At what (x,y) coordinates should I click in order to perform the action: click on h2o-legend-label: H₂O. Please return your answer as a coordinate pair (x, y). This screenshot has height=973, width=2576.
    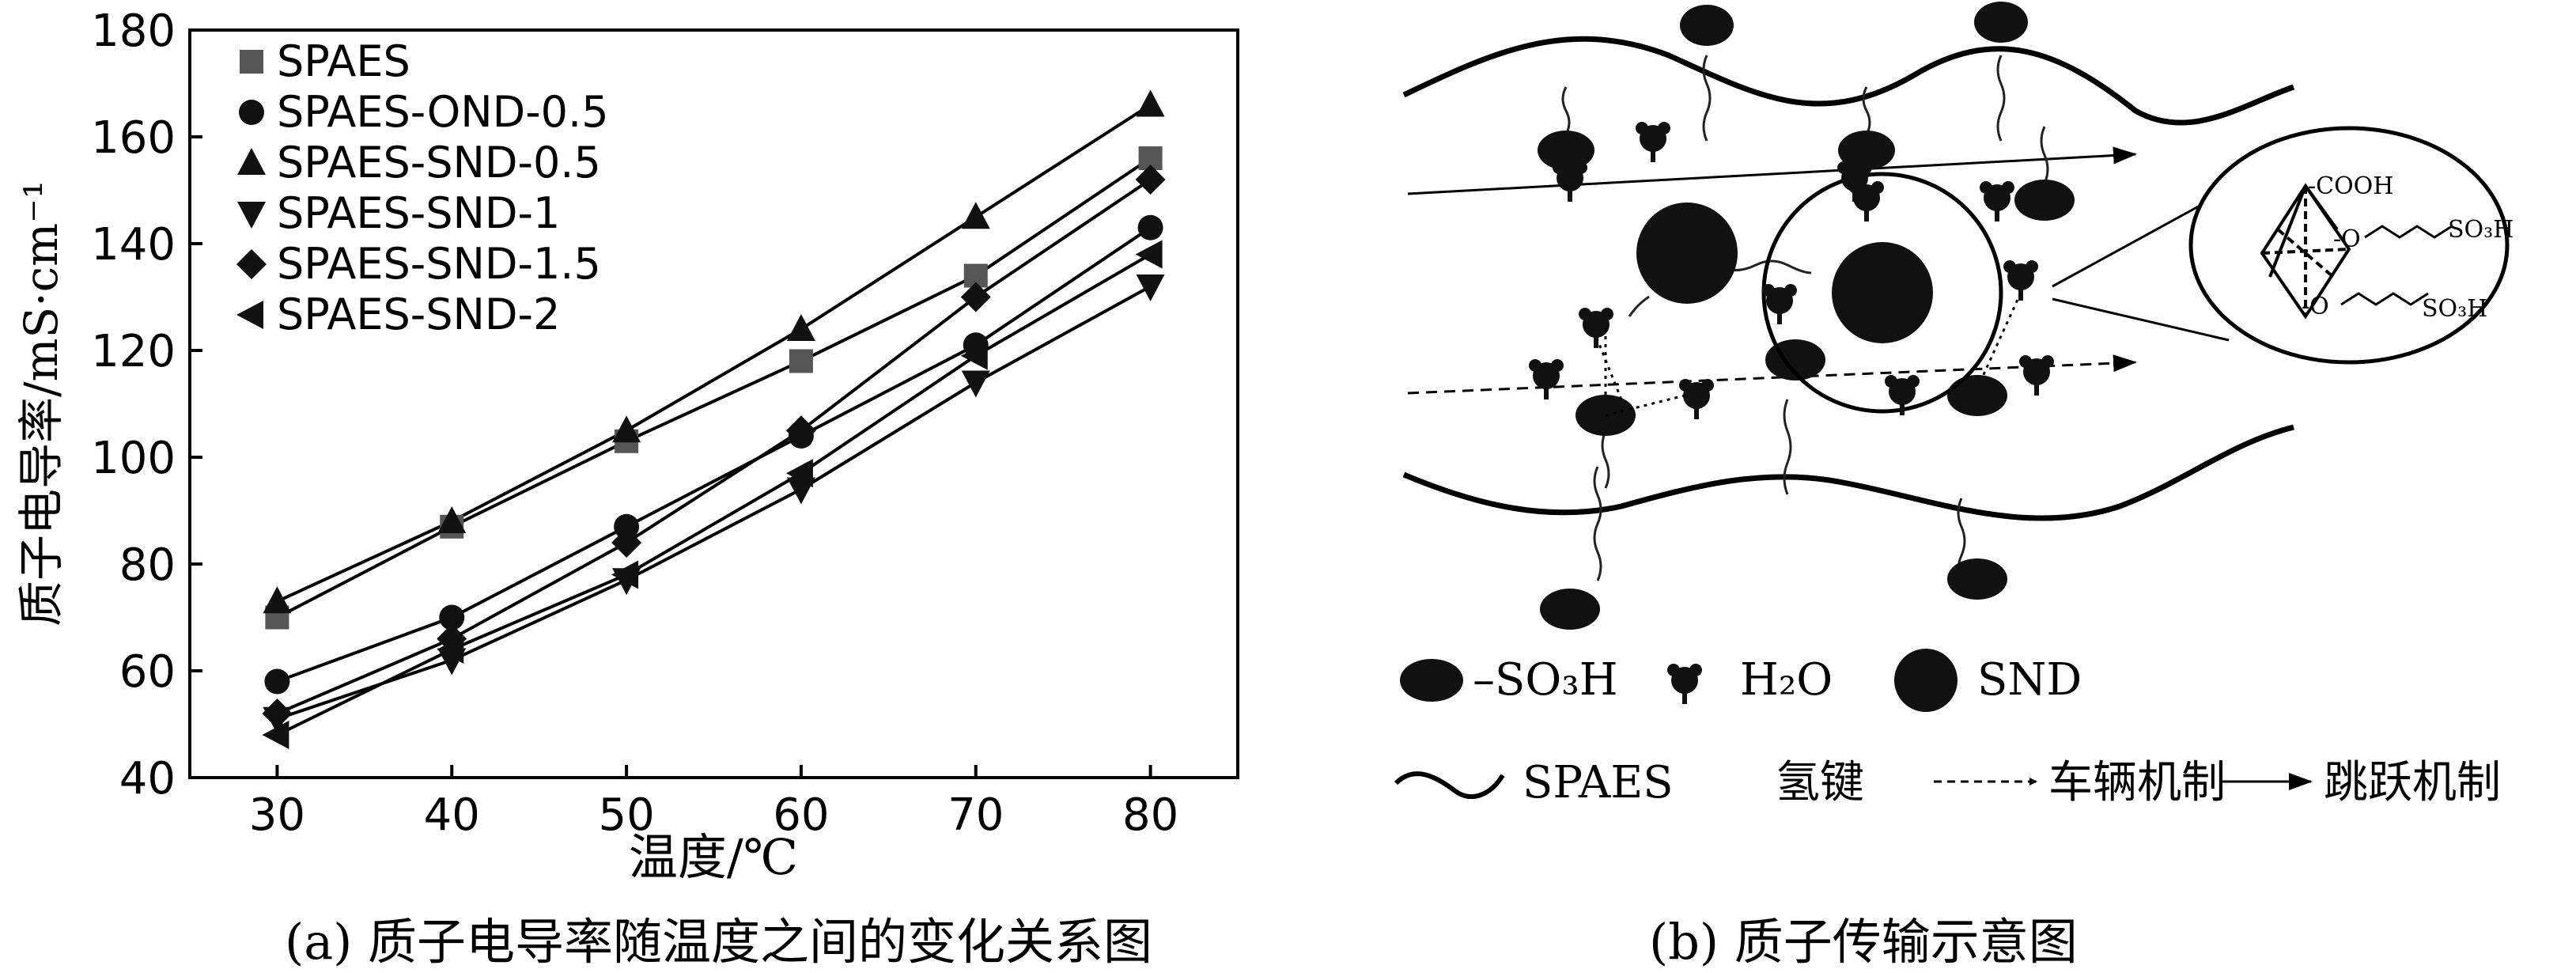
    Looking at the image, I should click on (1786, 680).